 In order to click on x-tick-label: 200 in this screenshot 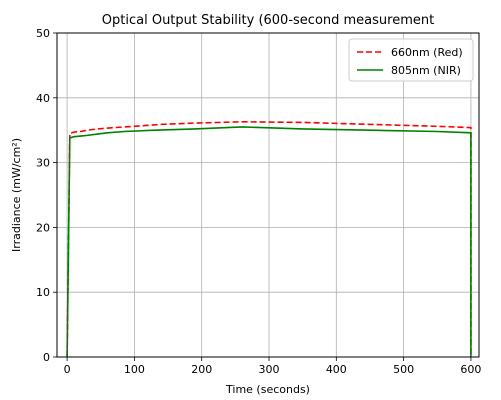, I will do `click(201, 369)`.